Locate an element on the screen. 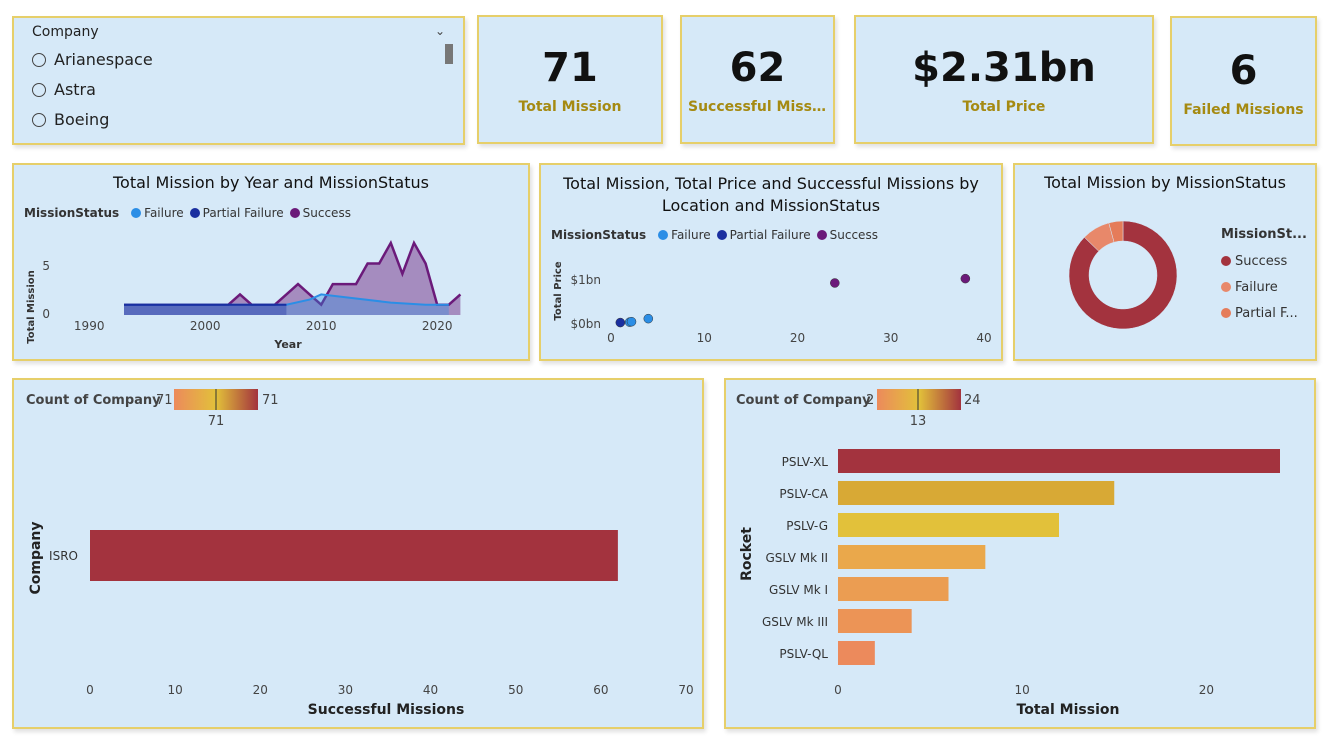  x-axis-label: Total Mission is located at coordinates (1068, 710).